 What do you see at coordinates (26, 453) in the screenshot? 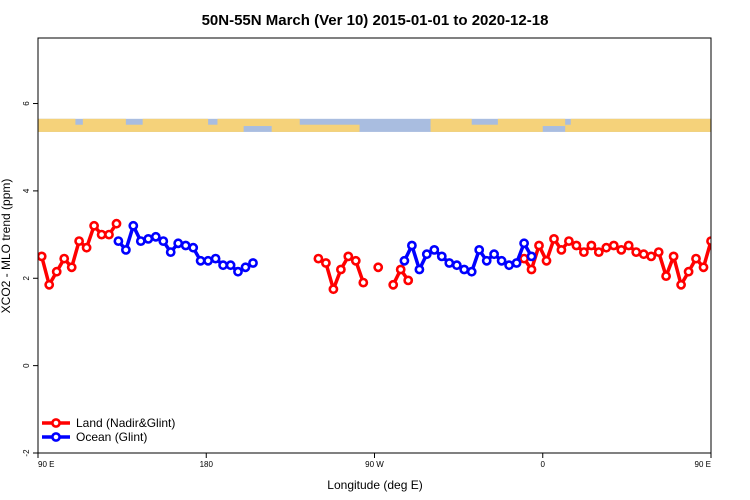
I see `y-tick-label: -2` at bounding box center [26, 453].